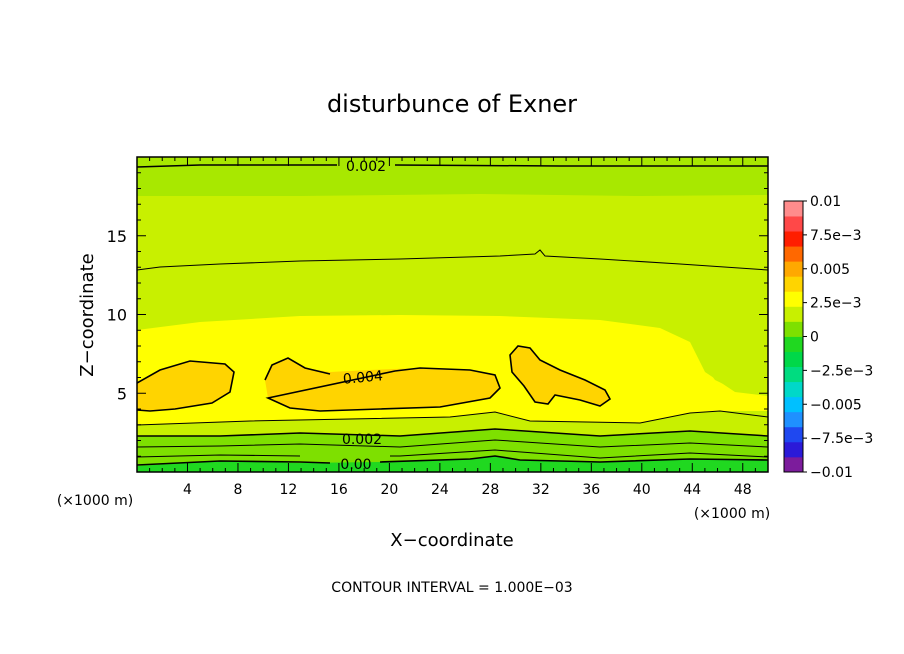  What do you see at coordinates (187, 490) in the screenshot?
I see `x-tick-label: 4` at bounding box center [187, 490].